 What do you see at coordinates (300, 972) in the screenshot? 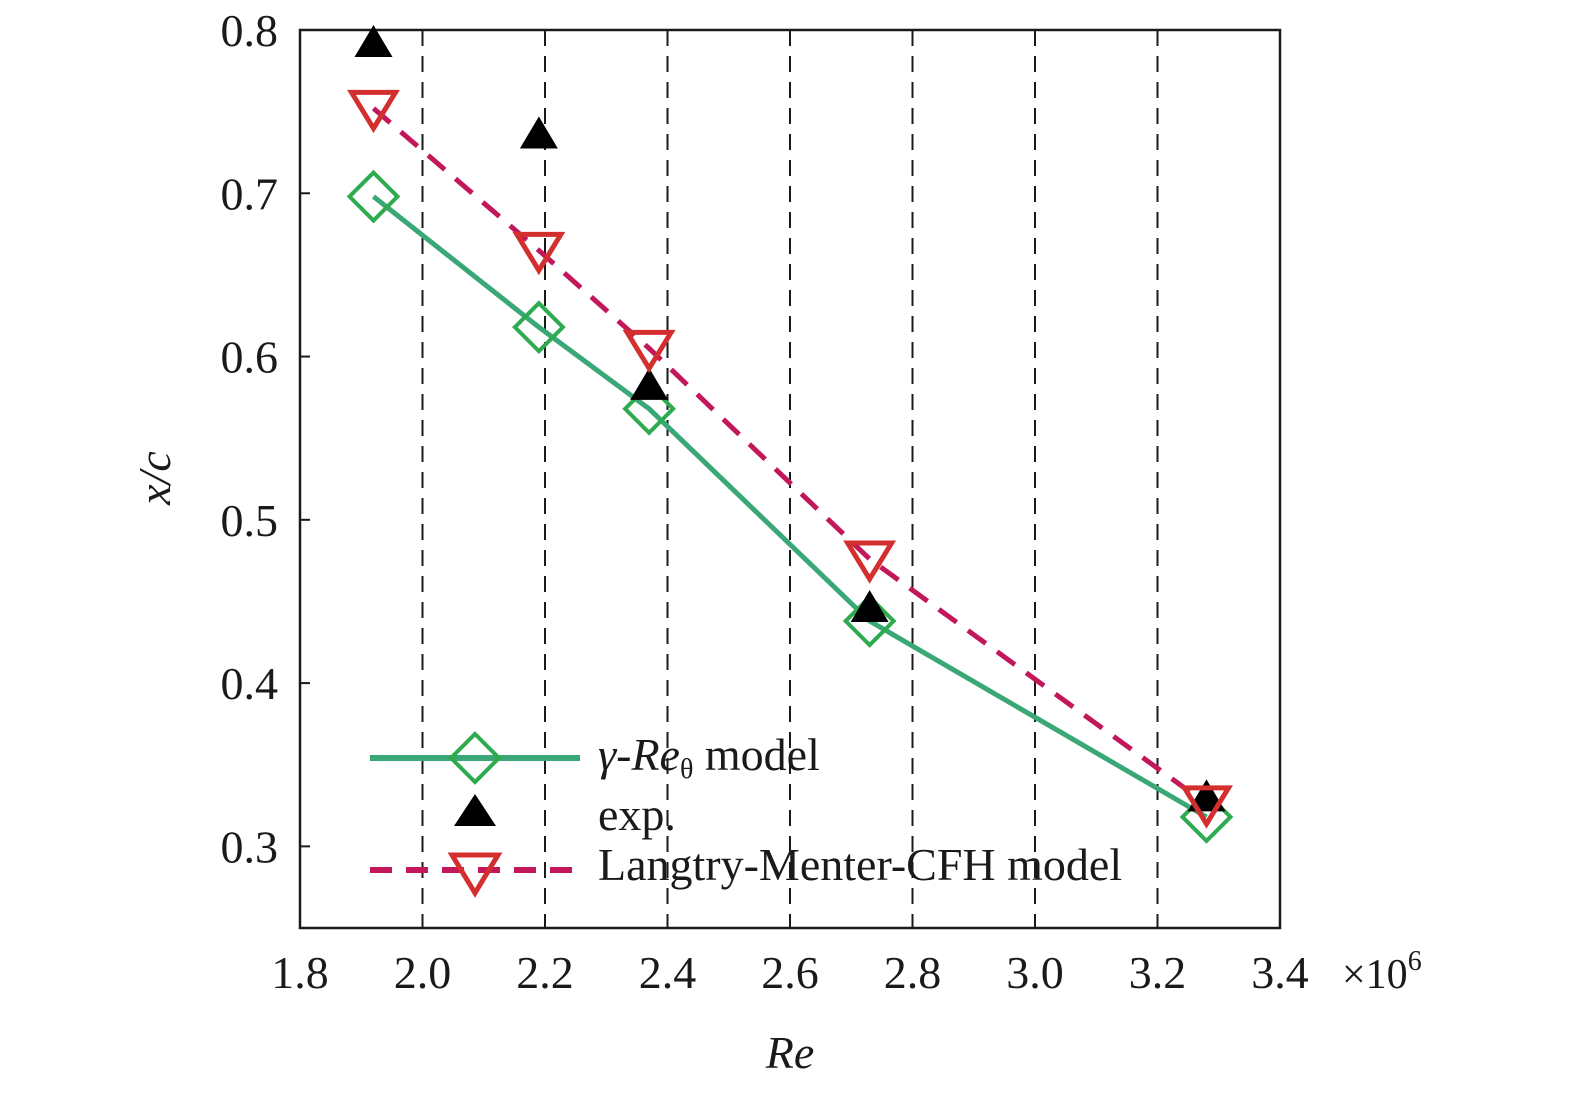
I see `x-tick-label: 1.8` at bounding box center [300, 972].